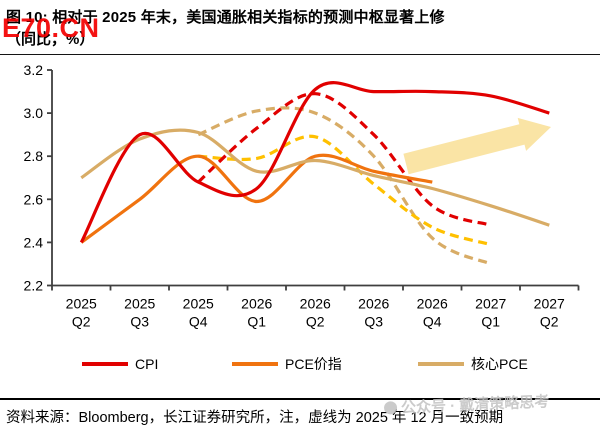 This screenshot has width=600, height=440. I want to click on svg-text: 3.0, so click(34, 113).